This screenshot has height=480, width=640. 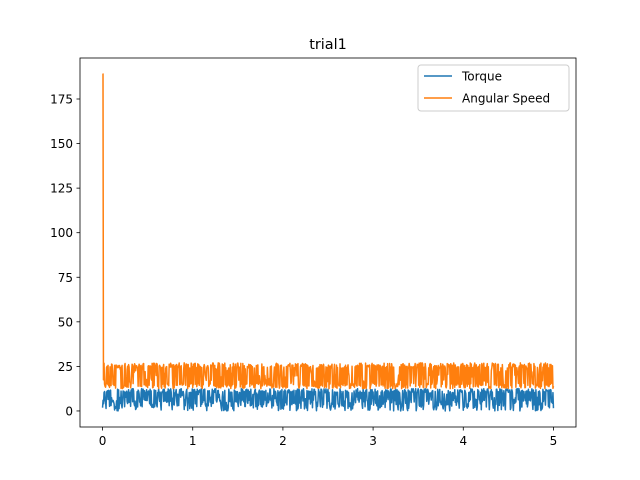 I want to click on y-tick-label: 100, so click(x=61, y=233).